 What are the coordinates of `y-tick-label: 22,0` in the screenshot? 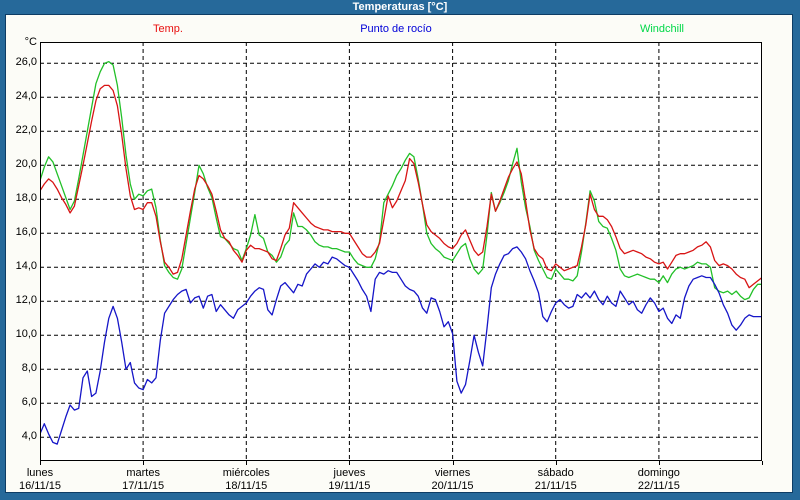 It's located at (26, 130).